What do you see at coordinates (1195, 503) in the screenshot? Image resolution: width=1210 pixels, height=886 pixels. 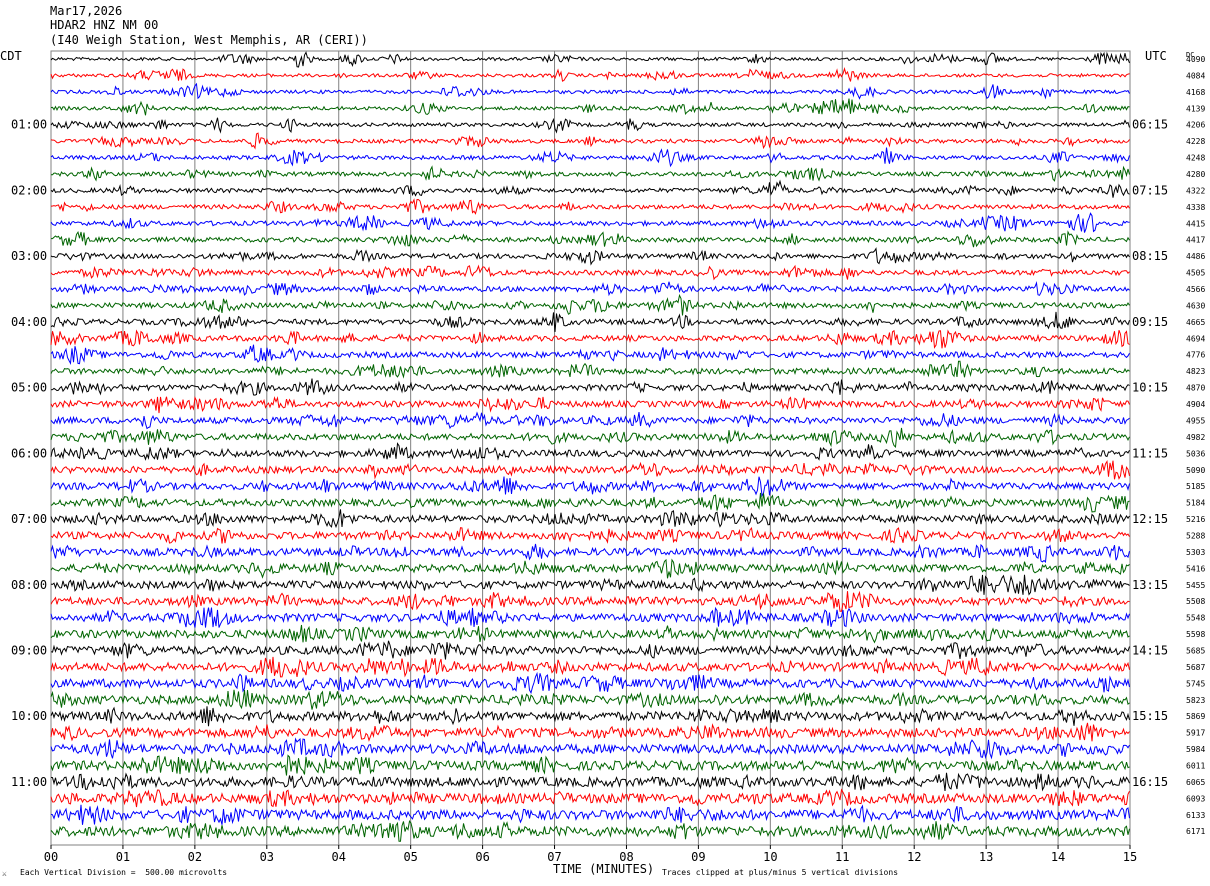 I see `dc-offset-label: 5184` at bounding box center [1195, 503].